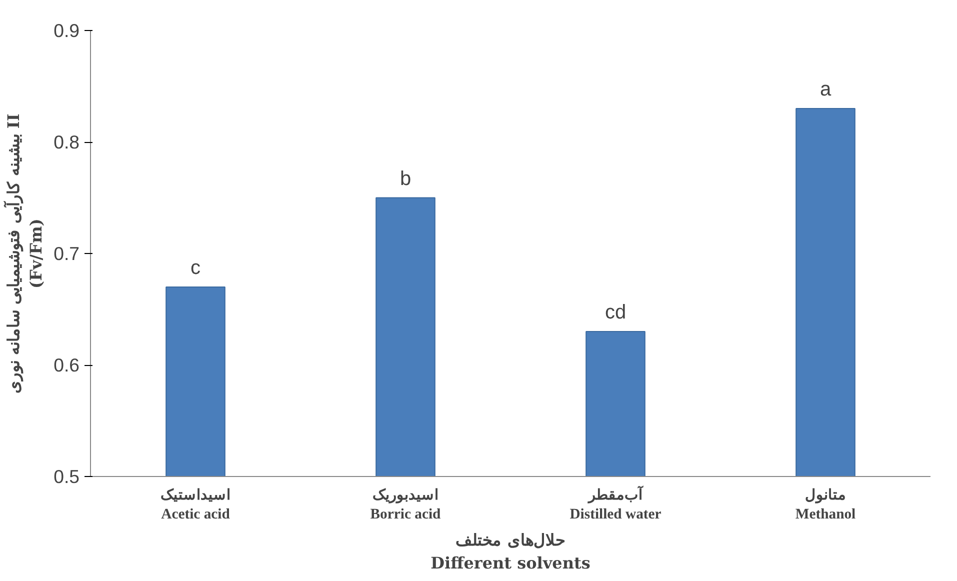 This screenshot has width=957, height=581. Describe the element at coordinates (67, 30) in the screenshot. I see `y-tick-label: 0.9` at that location.